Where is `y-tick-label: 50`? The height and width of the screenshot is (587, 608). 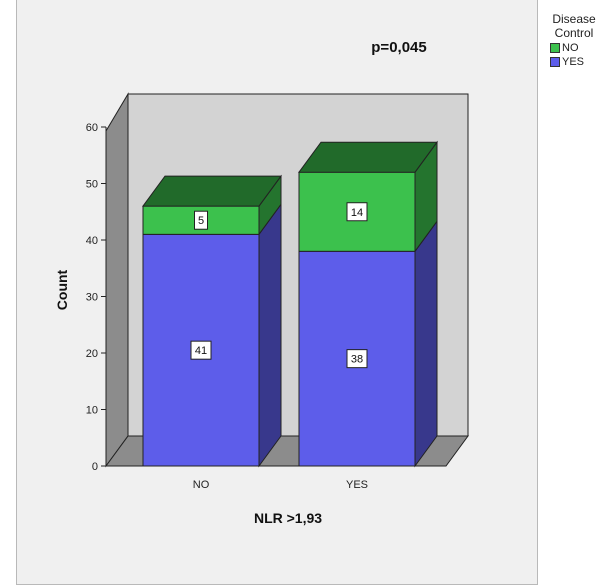
y-tick-label: 50 is located at coordinates (92, 185).